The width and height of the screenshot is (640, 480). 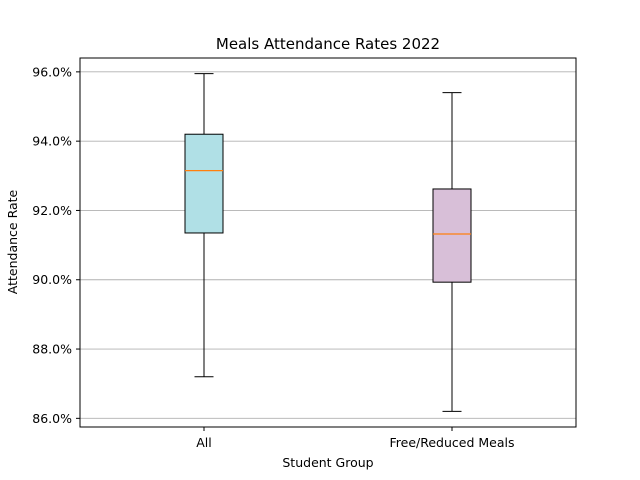 I want to click on y-tick-label: 96.0%, so click(x=52, y=71).